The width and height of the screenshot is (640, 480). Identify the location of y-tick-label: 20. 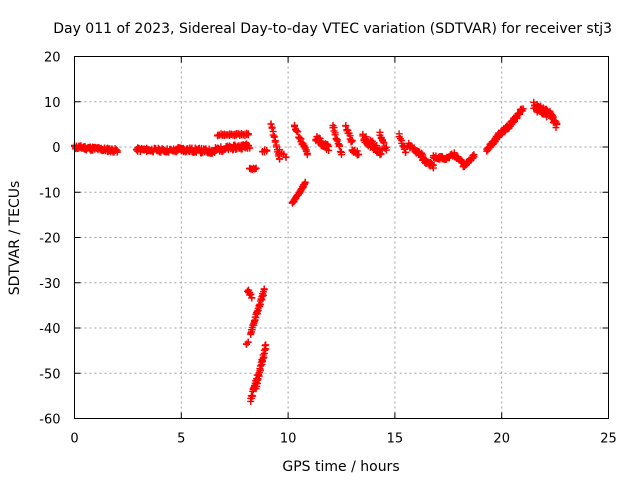
(52, 58).